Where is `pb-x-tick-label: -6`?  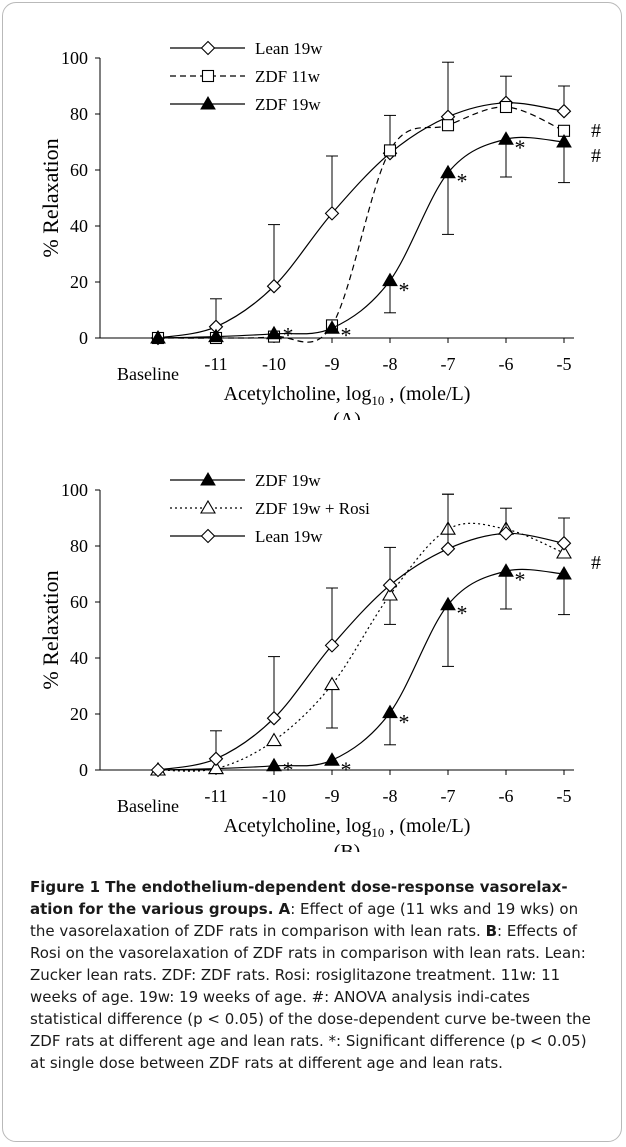 pb-x-tick-label: -6 is located at coordinates (506, 796).